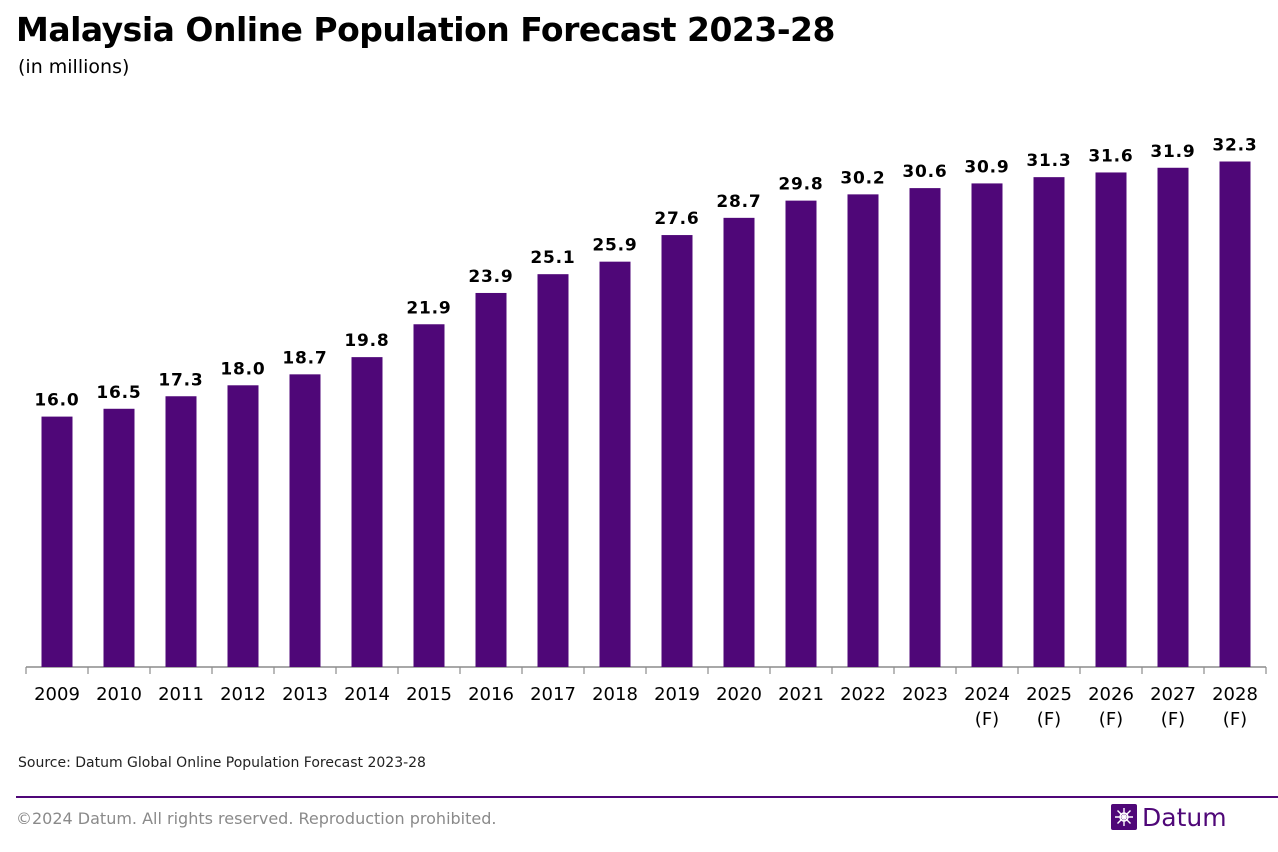  What do you see at coordinates (1111, 694) in the screenshot?
I see `x-tick-label-line: 2026` at bounding box center [1111, 694].